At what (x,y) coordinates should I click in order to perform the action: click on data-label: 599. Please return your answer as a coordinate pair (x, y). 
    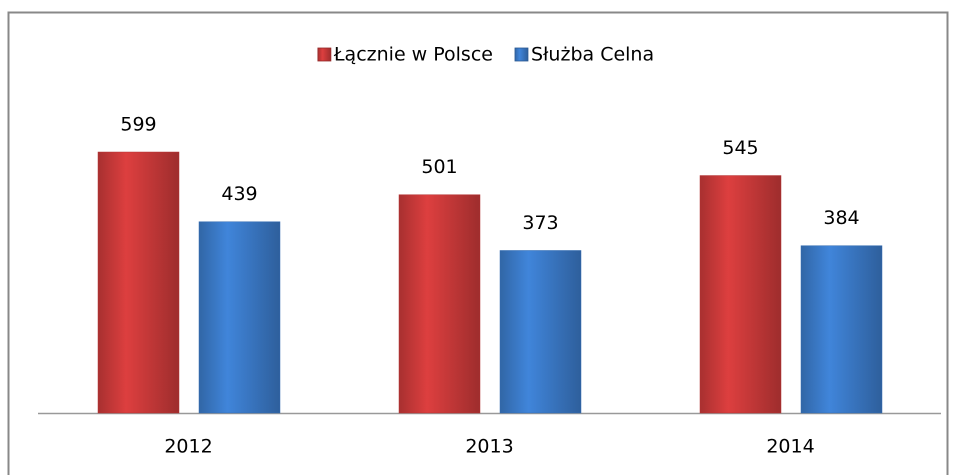
    Looking at the image, I should click on (138, 125).